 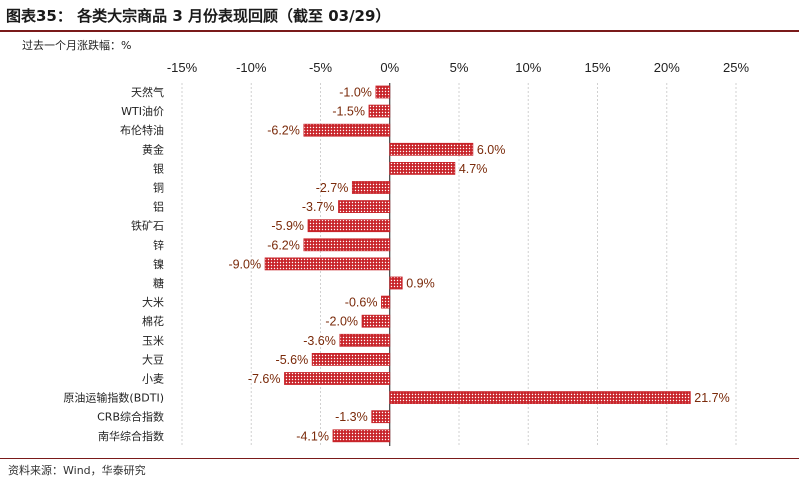 What do you see at coordinates (131, 436) in the screenshot?
I see `category-label: 南华综合指数` at bounding box center [131, 436].